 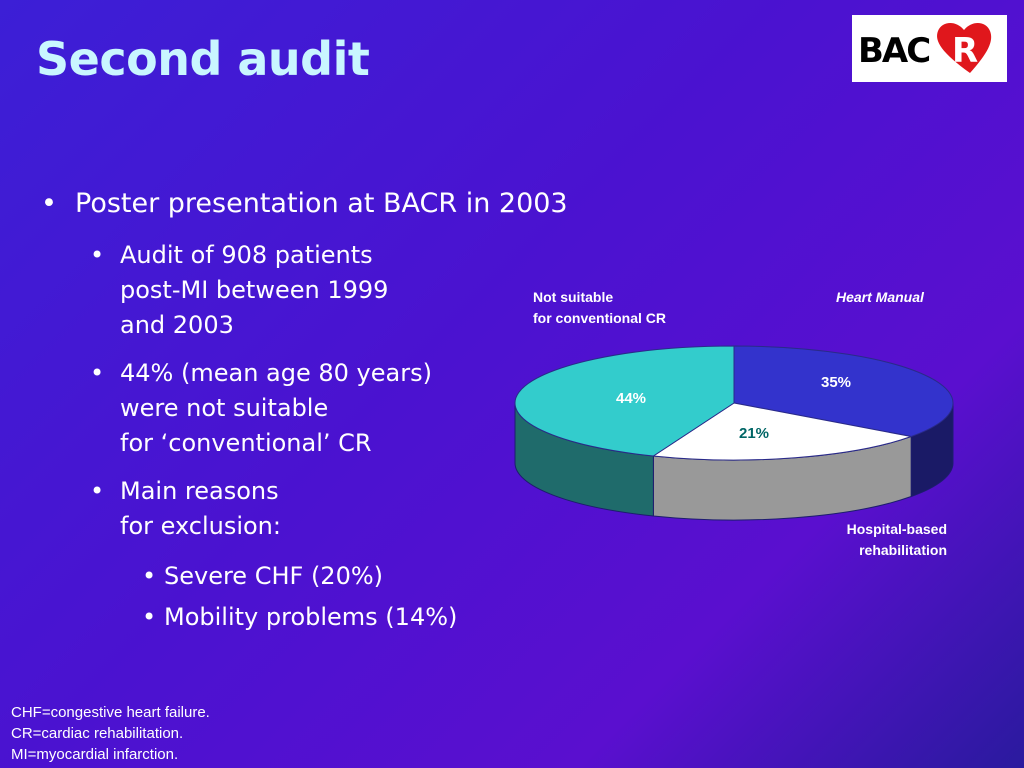 What do you see at coordinates (97, 733) in the screenshot?
I see `footnote-cr: CR=cardiac rehabilitation.` at bounding box center [97, 733].